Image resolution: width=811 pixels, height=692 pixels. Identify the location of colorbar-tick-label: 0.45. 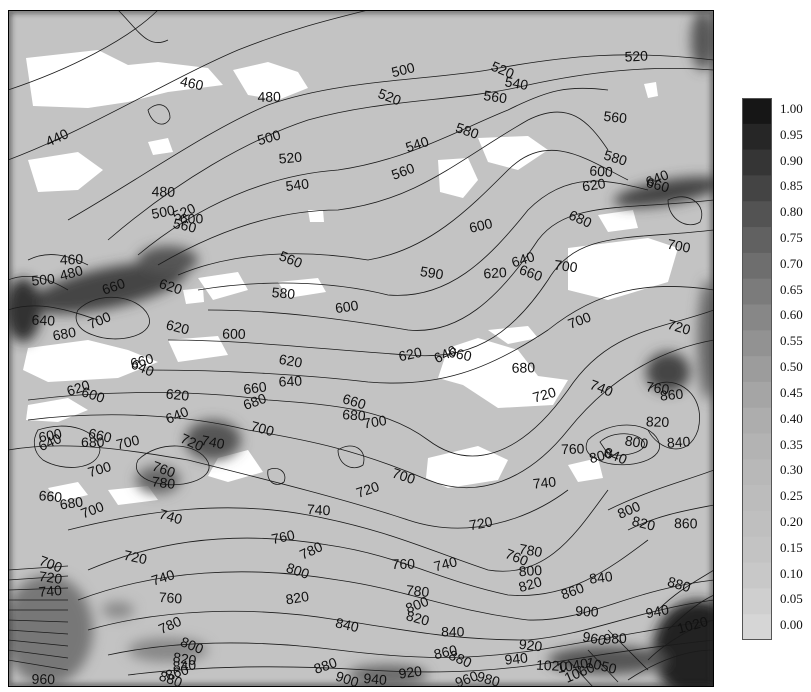
(791, 392).